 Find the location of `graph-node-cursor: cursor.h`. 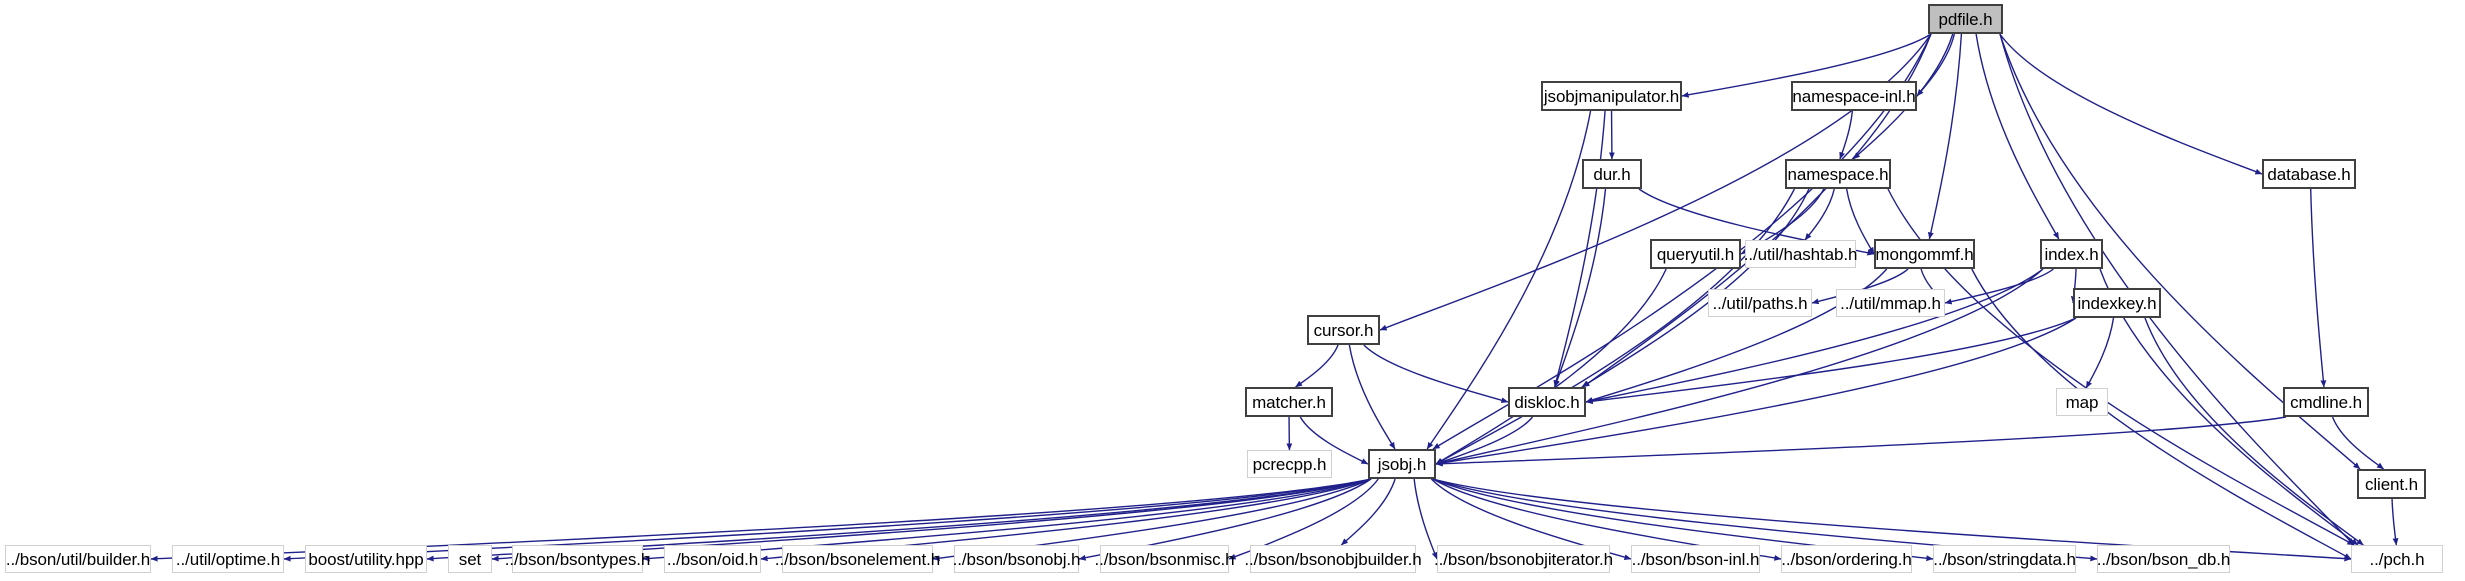

graph-node-cursor: cursor.h is located at coordinates (1343, 330).